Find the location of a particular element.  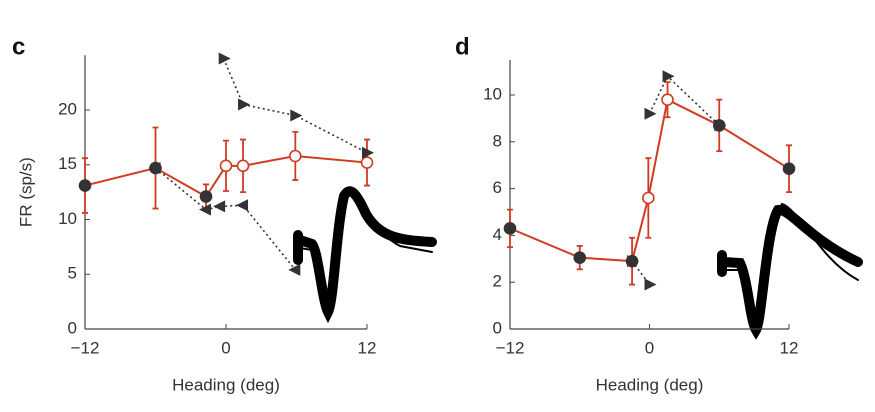

panel-label: d is located at coordinates (462, 46).